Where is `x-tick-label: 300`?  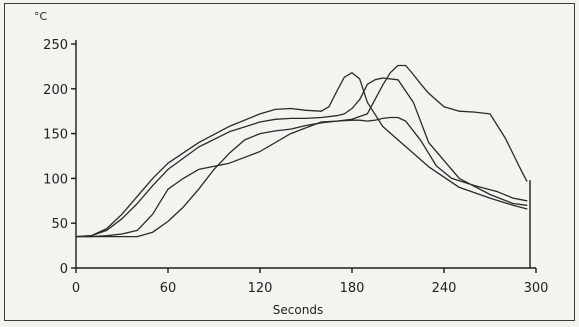 x-tick-label: 300 is located at coordinates (536, 288).